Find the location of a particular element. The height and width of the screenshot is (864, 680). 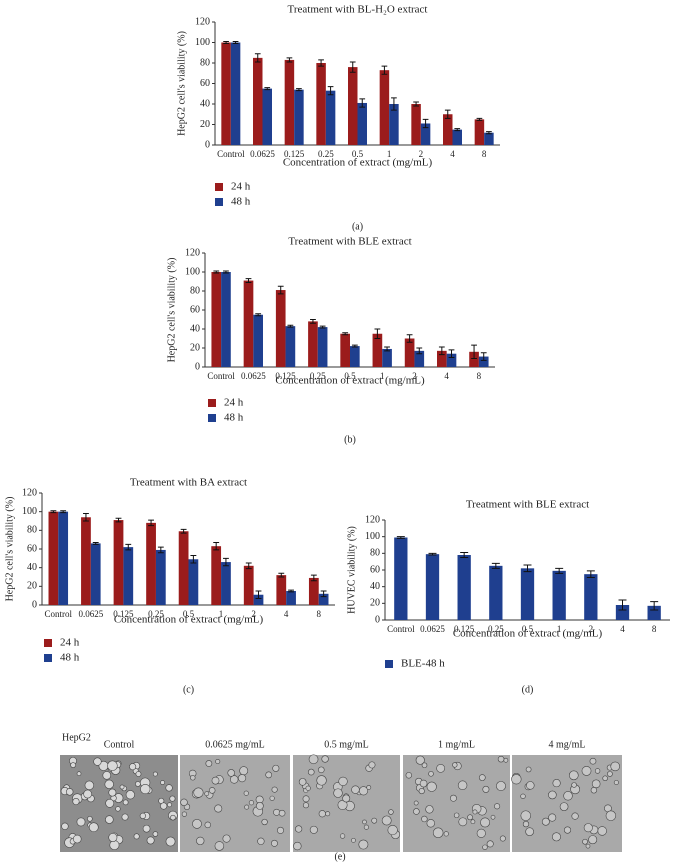

x-tick-label: Control is located at coordinates (221, 376).